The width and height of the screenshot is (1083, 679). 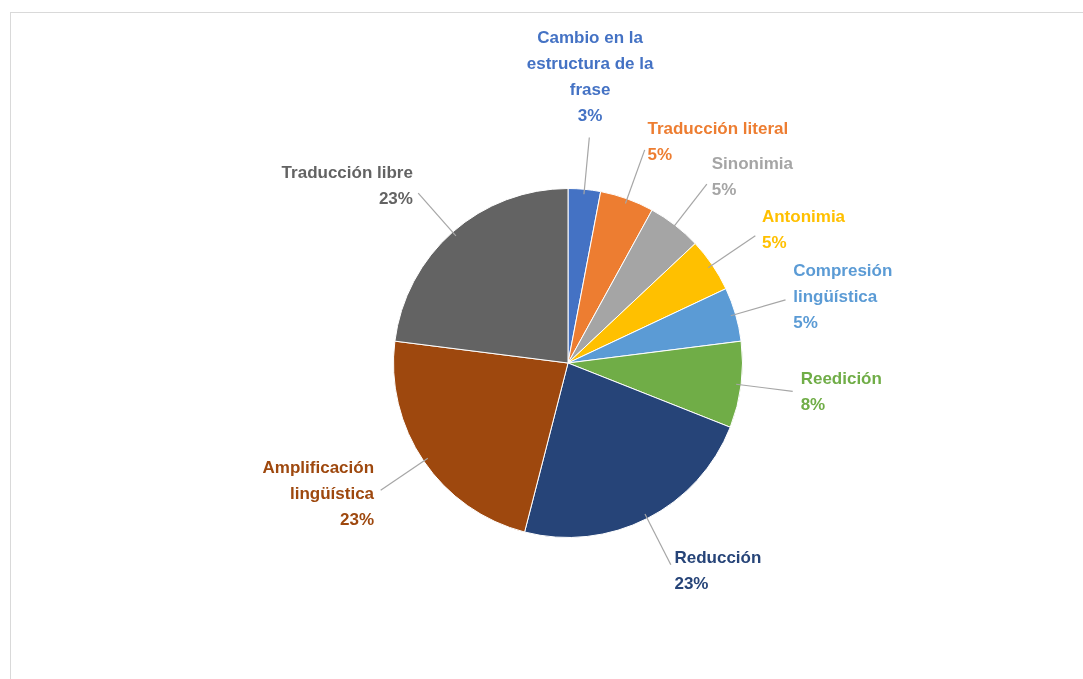 What do you see at coordinates (813, 404) in the screenshot?
I see `data-label: 8%` at bounding box center [813, 404].